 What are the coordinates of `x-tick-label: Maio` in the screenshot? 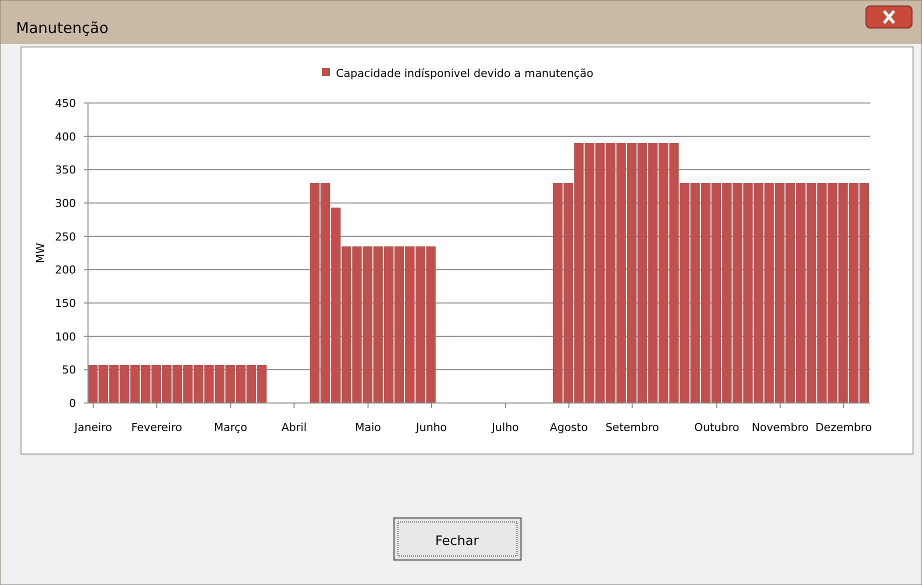 It's located at (368, 427).